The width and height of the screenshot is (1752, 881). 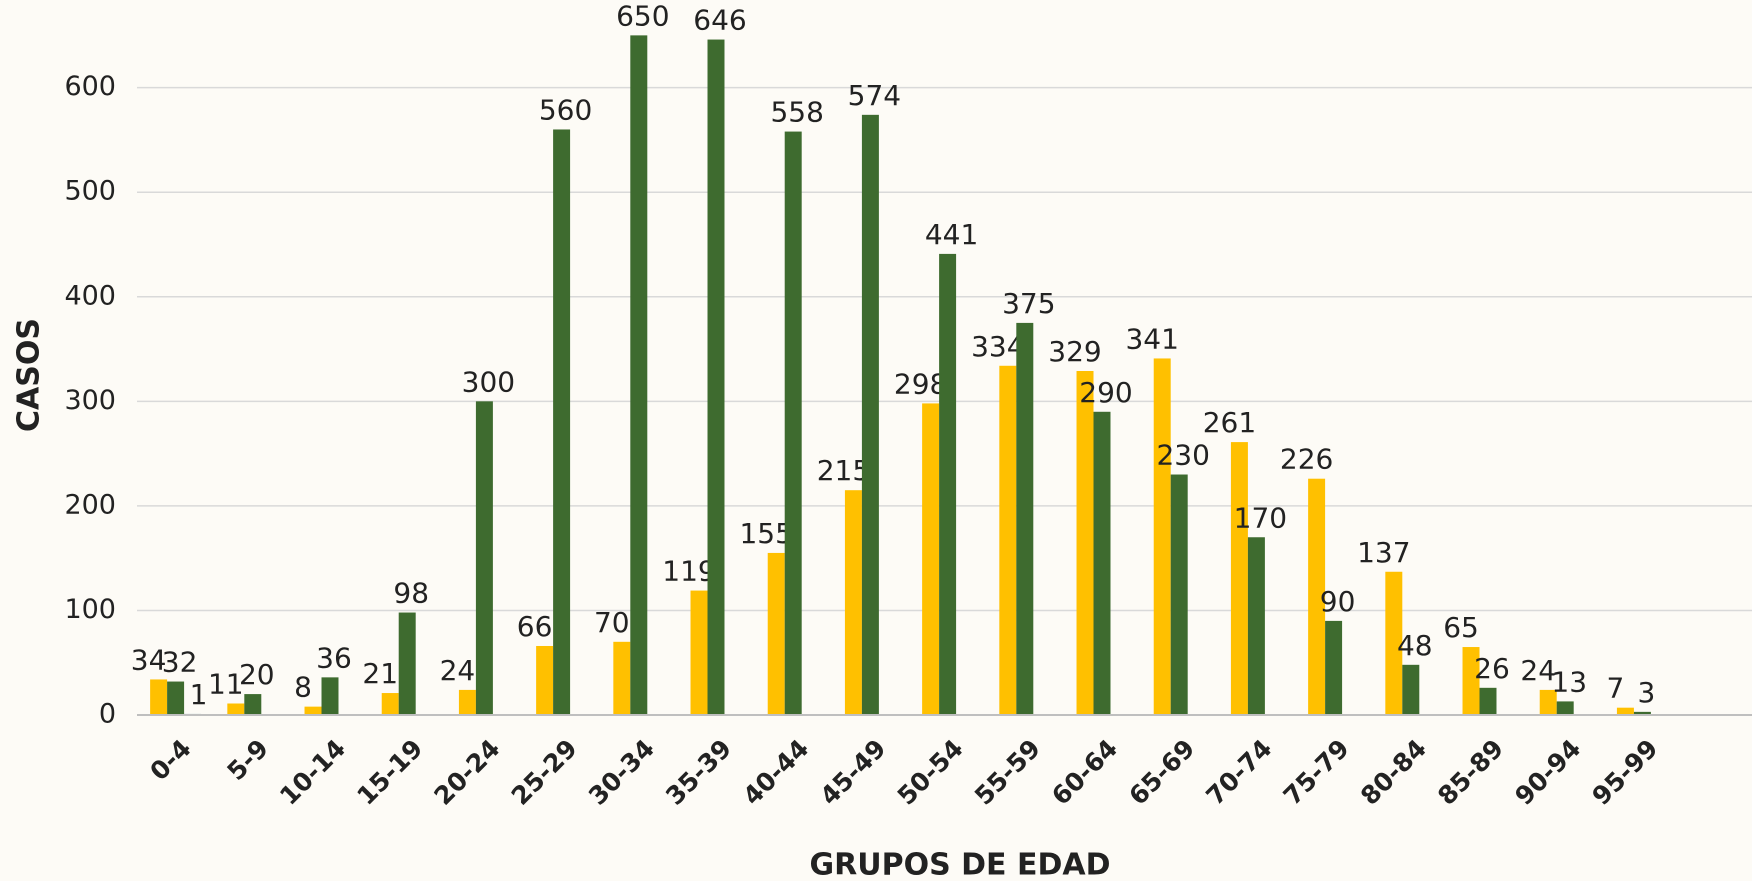 I want to click on data-label: 8, so click(x=303, y=687).